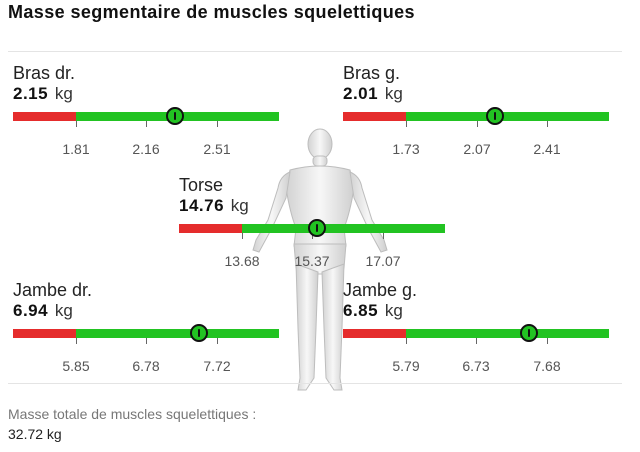 This screenshot has height=452, width=640. What do you see at coordinates (383, 261) in the screenshot?
I see `tick-label-high: 17.07` at bounding box center [383, 261].